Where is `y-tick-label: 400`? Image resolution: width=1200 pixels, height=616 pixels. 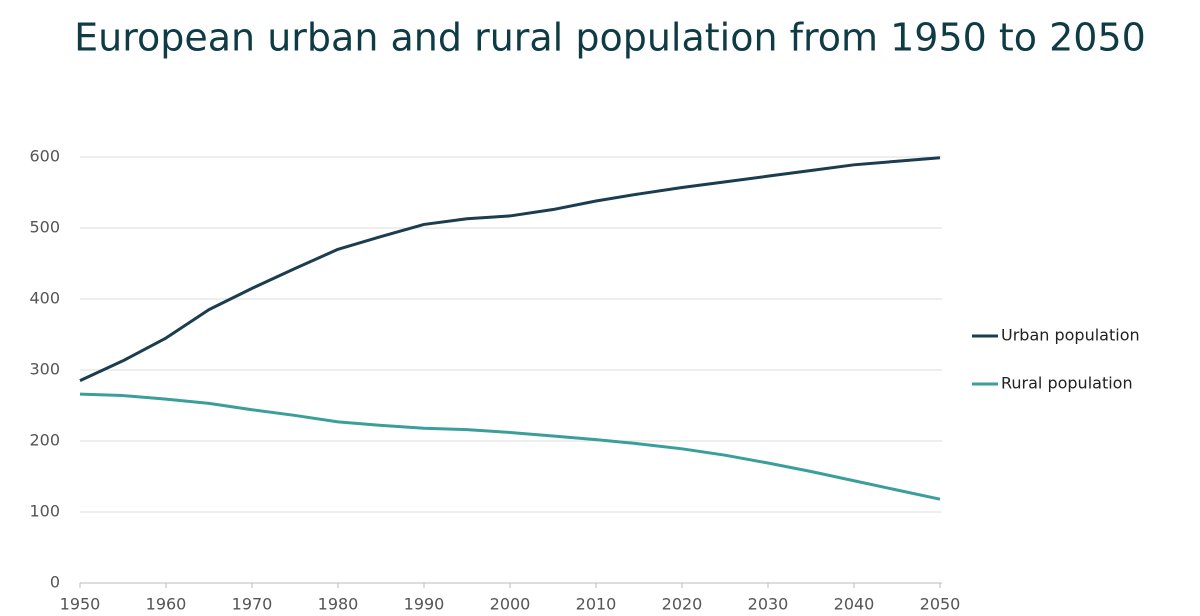 y-tick-label: 400 is located at coordinates (44, 298).